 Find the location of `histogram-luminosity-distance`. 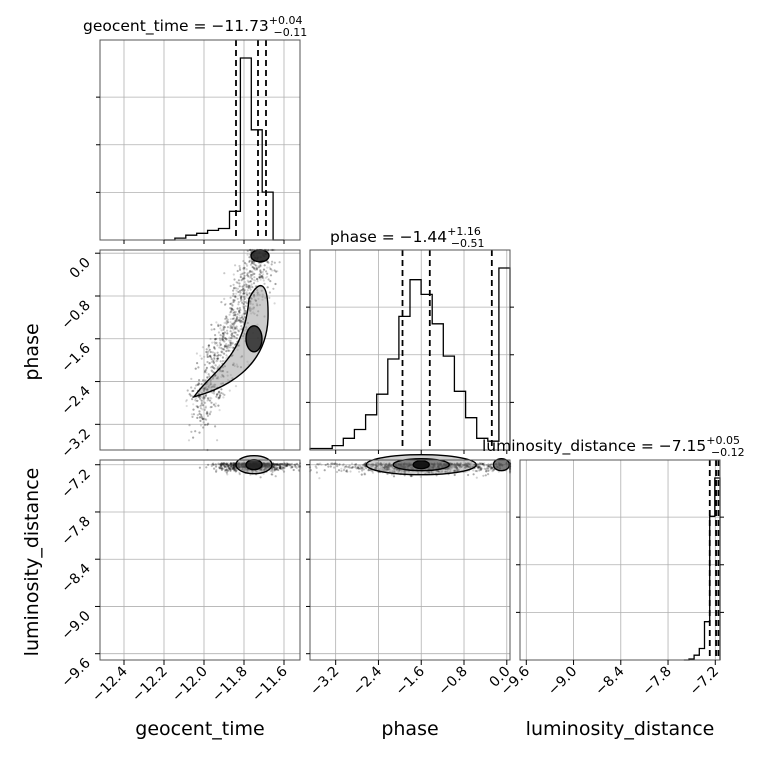

histogram-luminosity-distance is located at coordinates (702, 569).